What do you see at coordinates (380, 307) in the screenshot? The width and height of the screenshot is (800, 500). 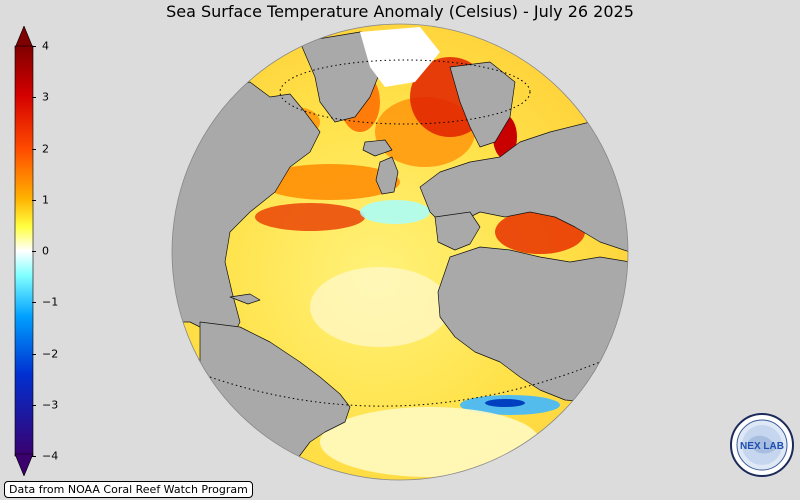 I see `pale-anomaly-central` at bounding box center [380, 307].